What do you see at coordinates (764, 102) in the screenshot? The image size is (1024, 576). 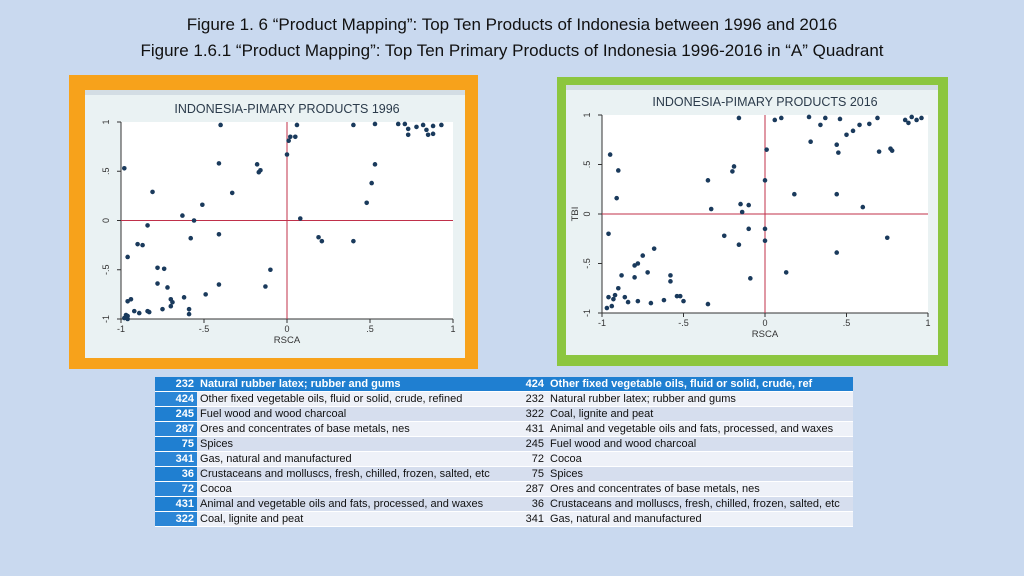 I see `chart-title: INDONESIA-PIMARY PRODUCTS 2016` at bounding box center [764, 102].